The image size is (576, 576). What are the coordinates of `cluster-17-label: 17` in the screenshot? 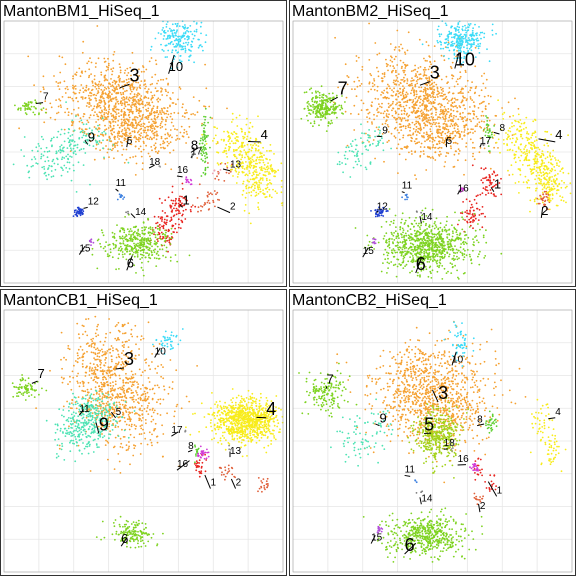 It's located at (197, 152).